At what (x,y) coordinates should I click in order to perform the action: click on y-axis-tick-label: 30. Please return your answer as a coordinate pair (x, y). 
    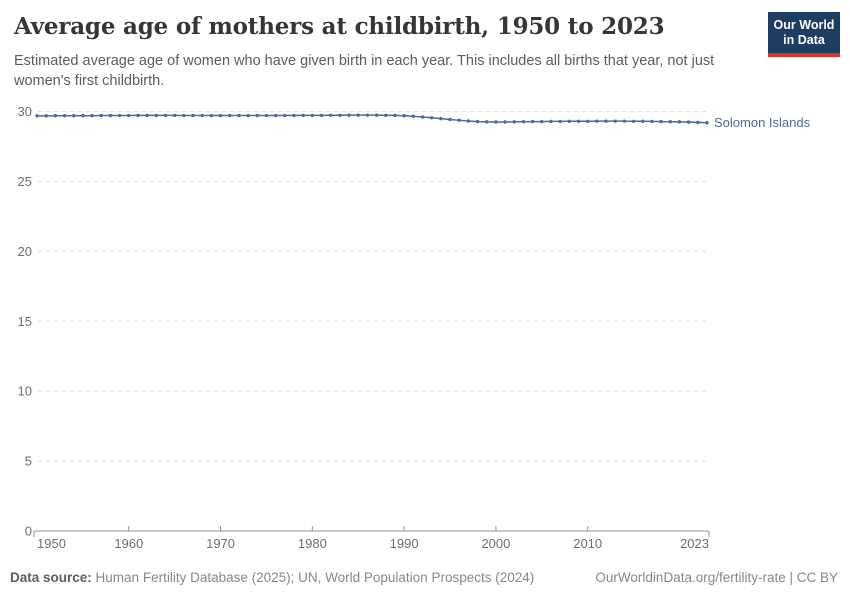
    Looking at the image, I should click on (25, 111).